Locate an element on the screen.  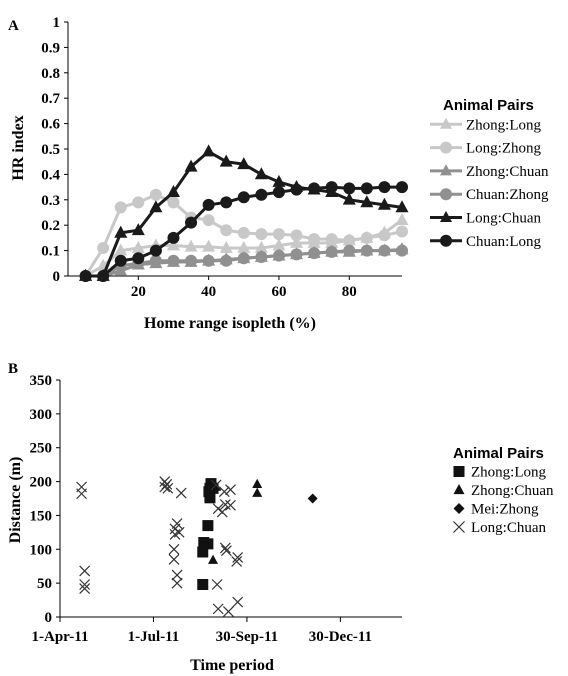
panel-a-ytick-label: 0.2 is located at coordinates (50, 226).